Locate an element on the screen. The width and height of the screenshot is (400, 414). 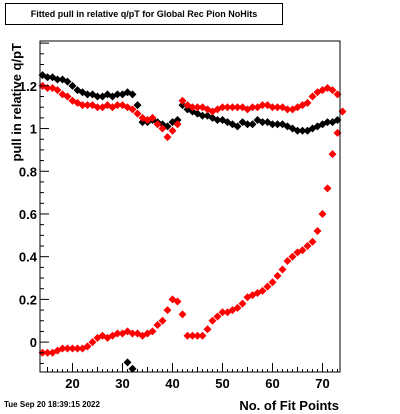
x-tick-label: 70 is located at coordinates (322, 383).